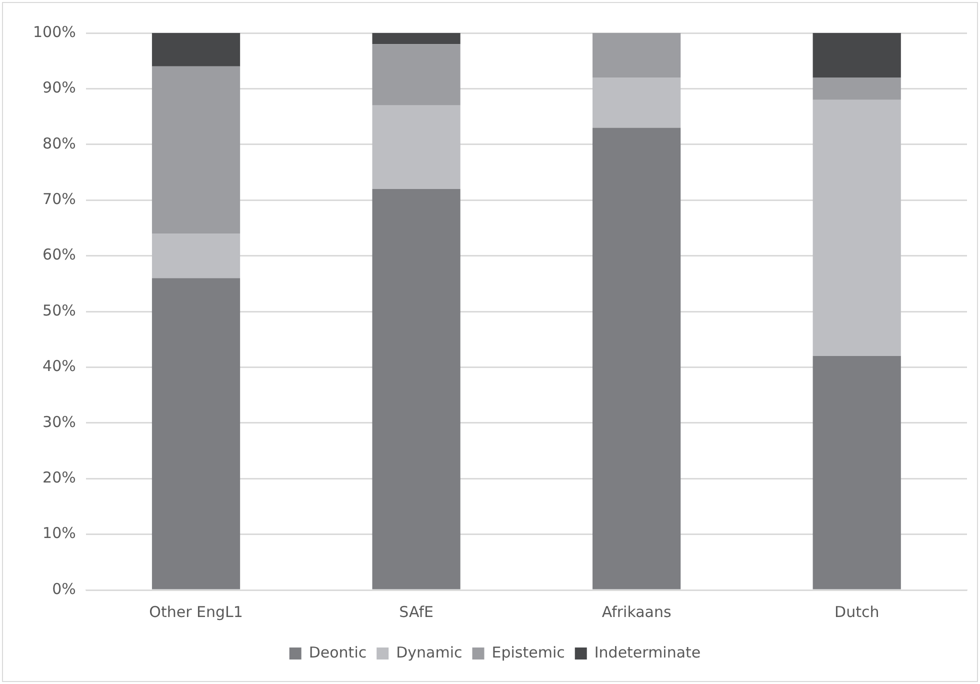  What do you see at coordinates (59, 87) in the screenshot?
I see `y-tick-label: 90%` at bounding box center [59, 87].